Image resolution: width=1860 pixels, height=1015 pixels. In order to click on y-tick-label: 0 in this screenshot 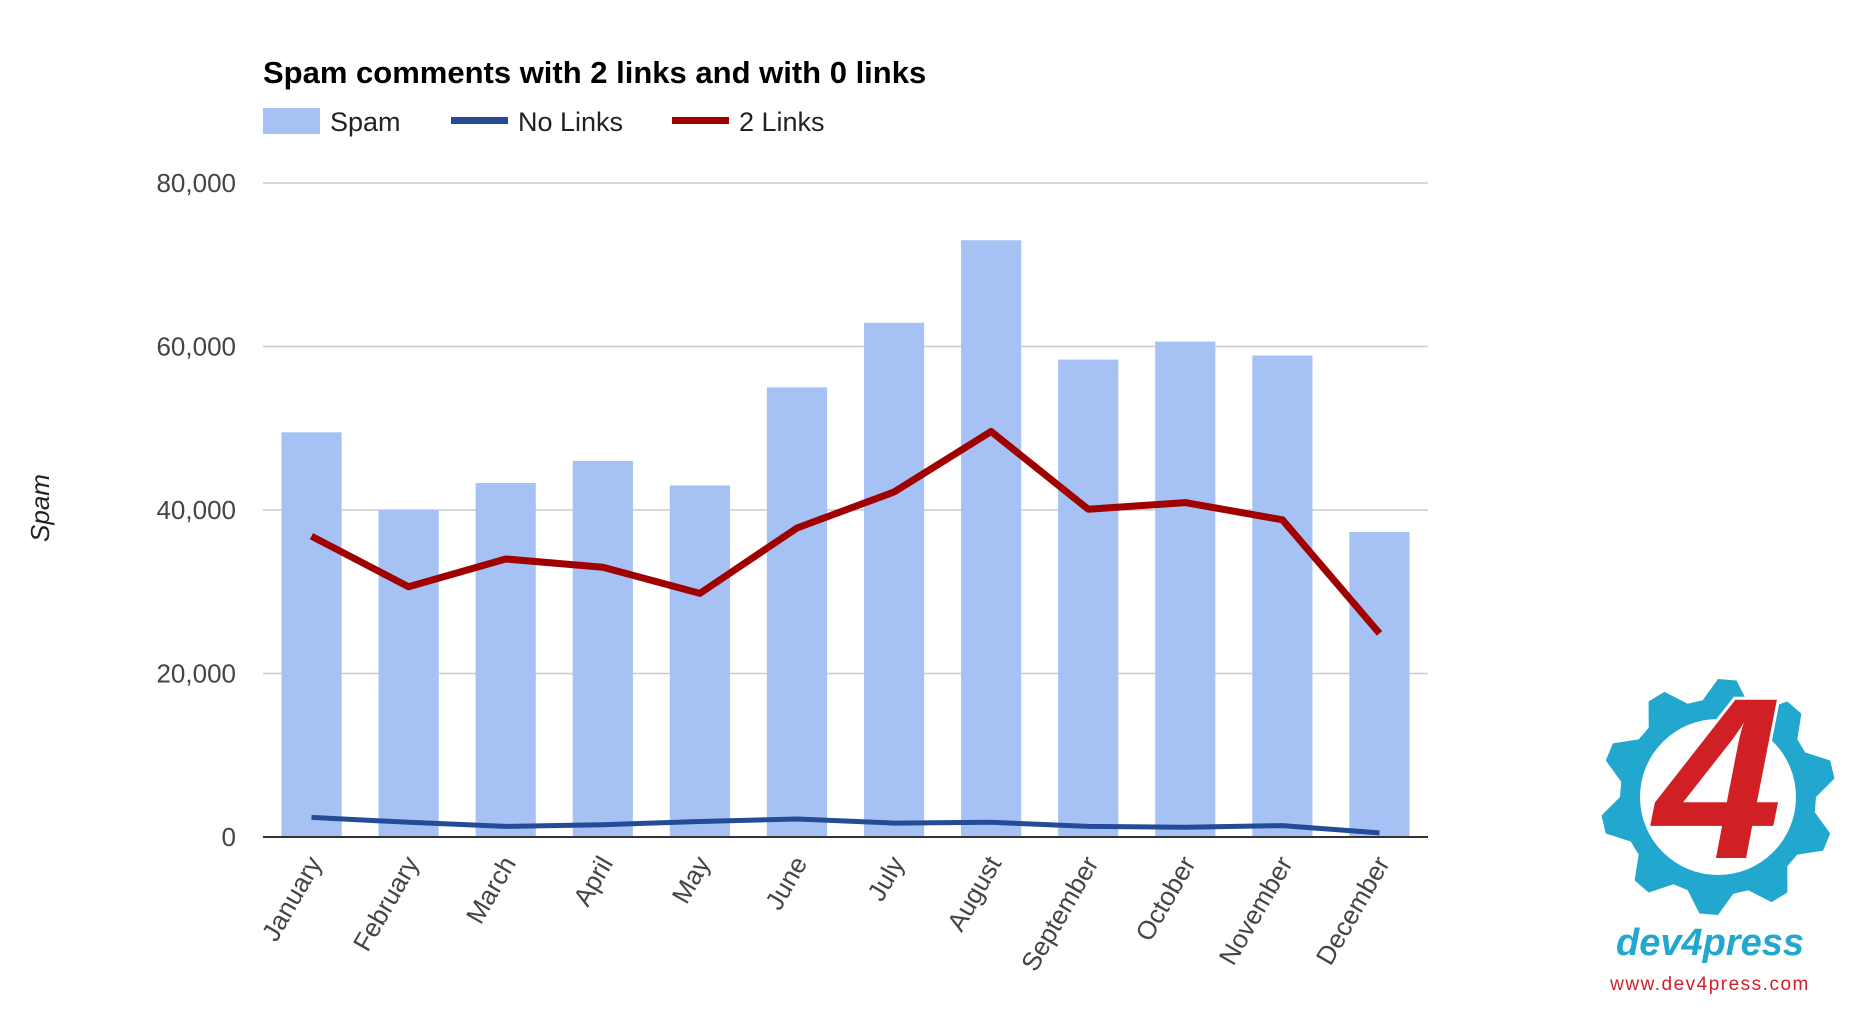, I will do `click(229, 837)`.